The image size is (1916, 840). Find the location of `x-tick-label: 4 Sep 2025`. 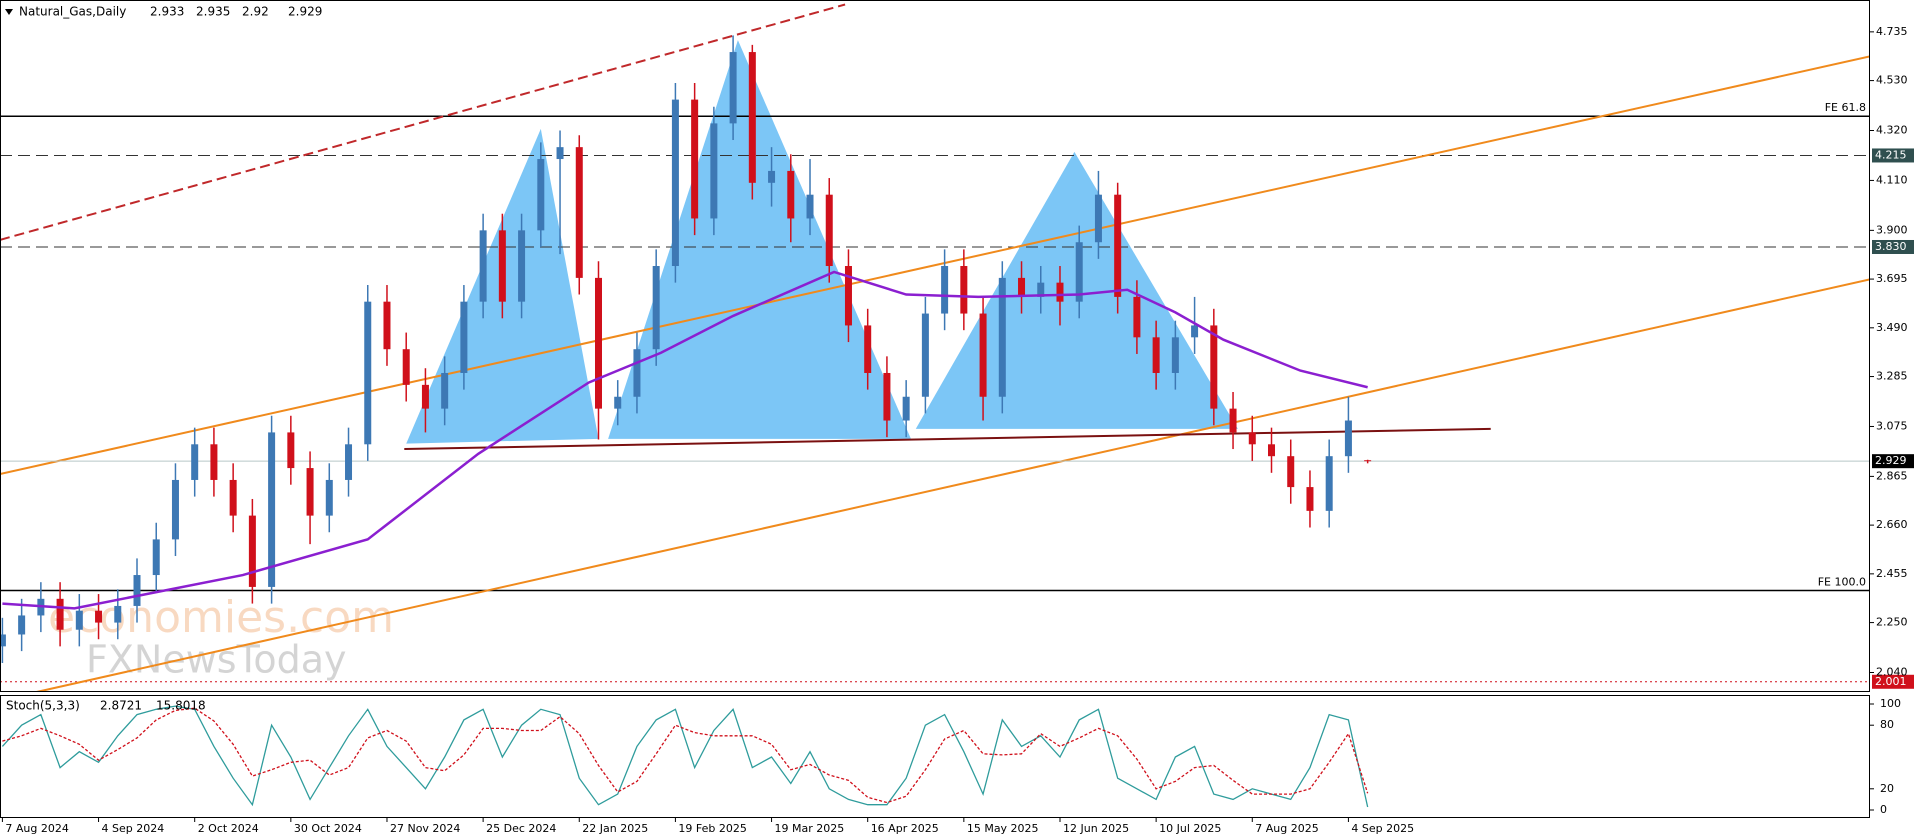

x-tick-label: 4 Sep 2025 is located at coordinates (1382, 828).